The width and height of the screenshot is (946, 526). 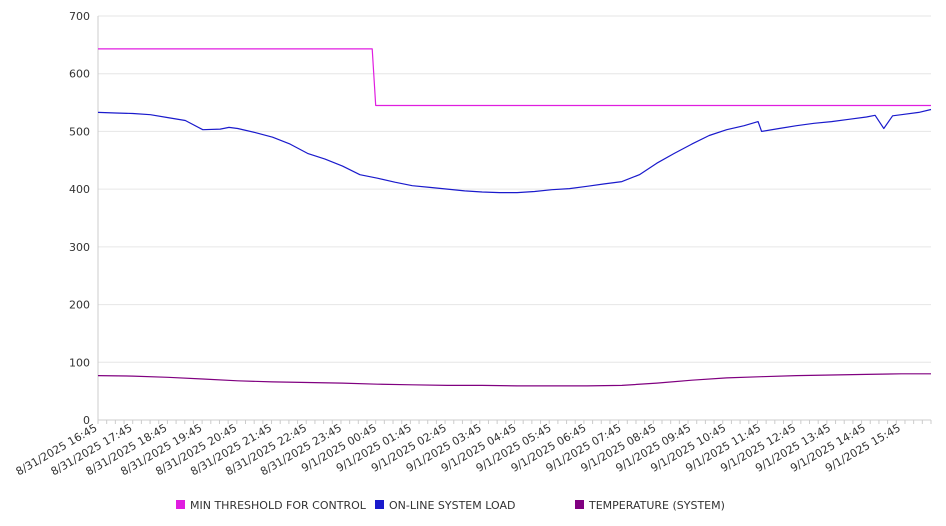 What do you see at coordinates (79, 189) in the screenshot?
I see `y-tick-label: 400` at bounding box center [79, 189].